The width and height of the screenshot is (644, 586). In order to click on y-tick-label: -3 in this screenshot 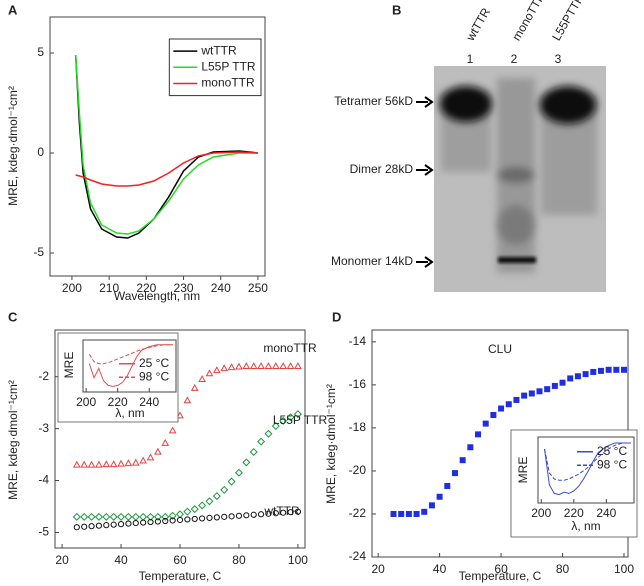, I will do `click(43, 428)`.